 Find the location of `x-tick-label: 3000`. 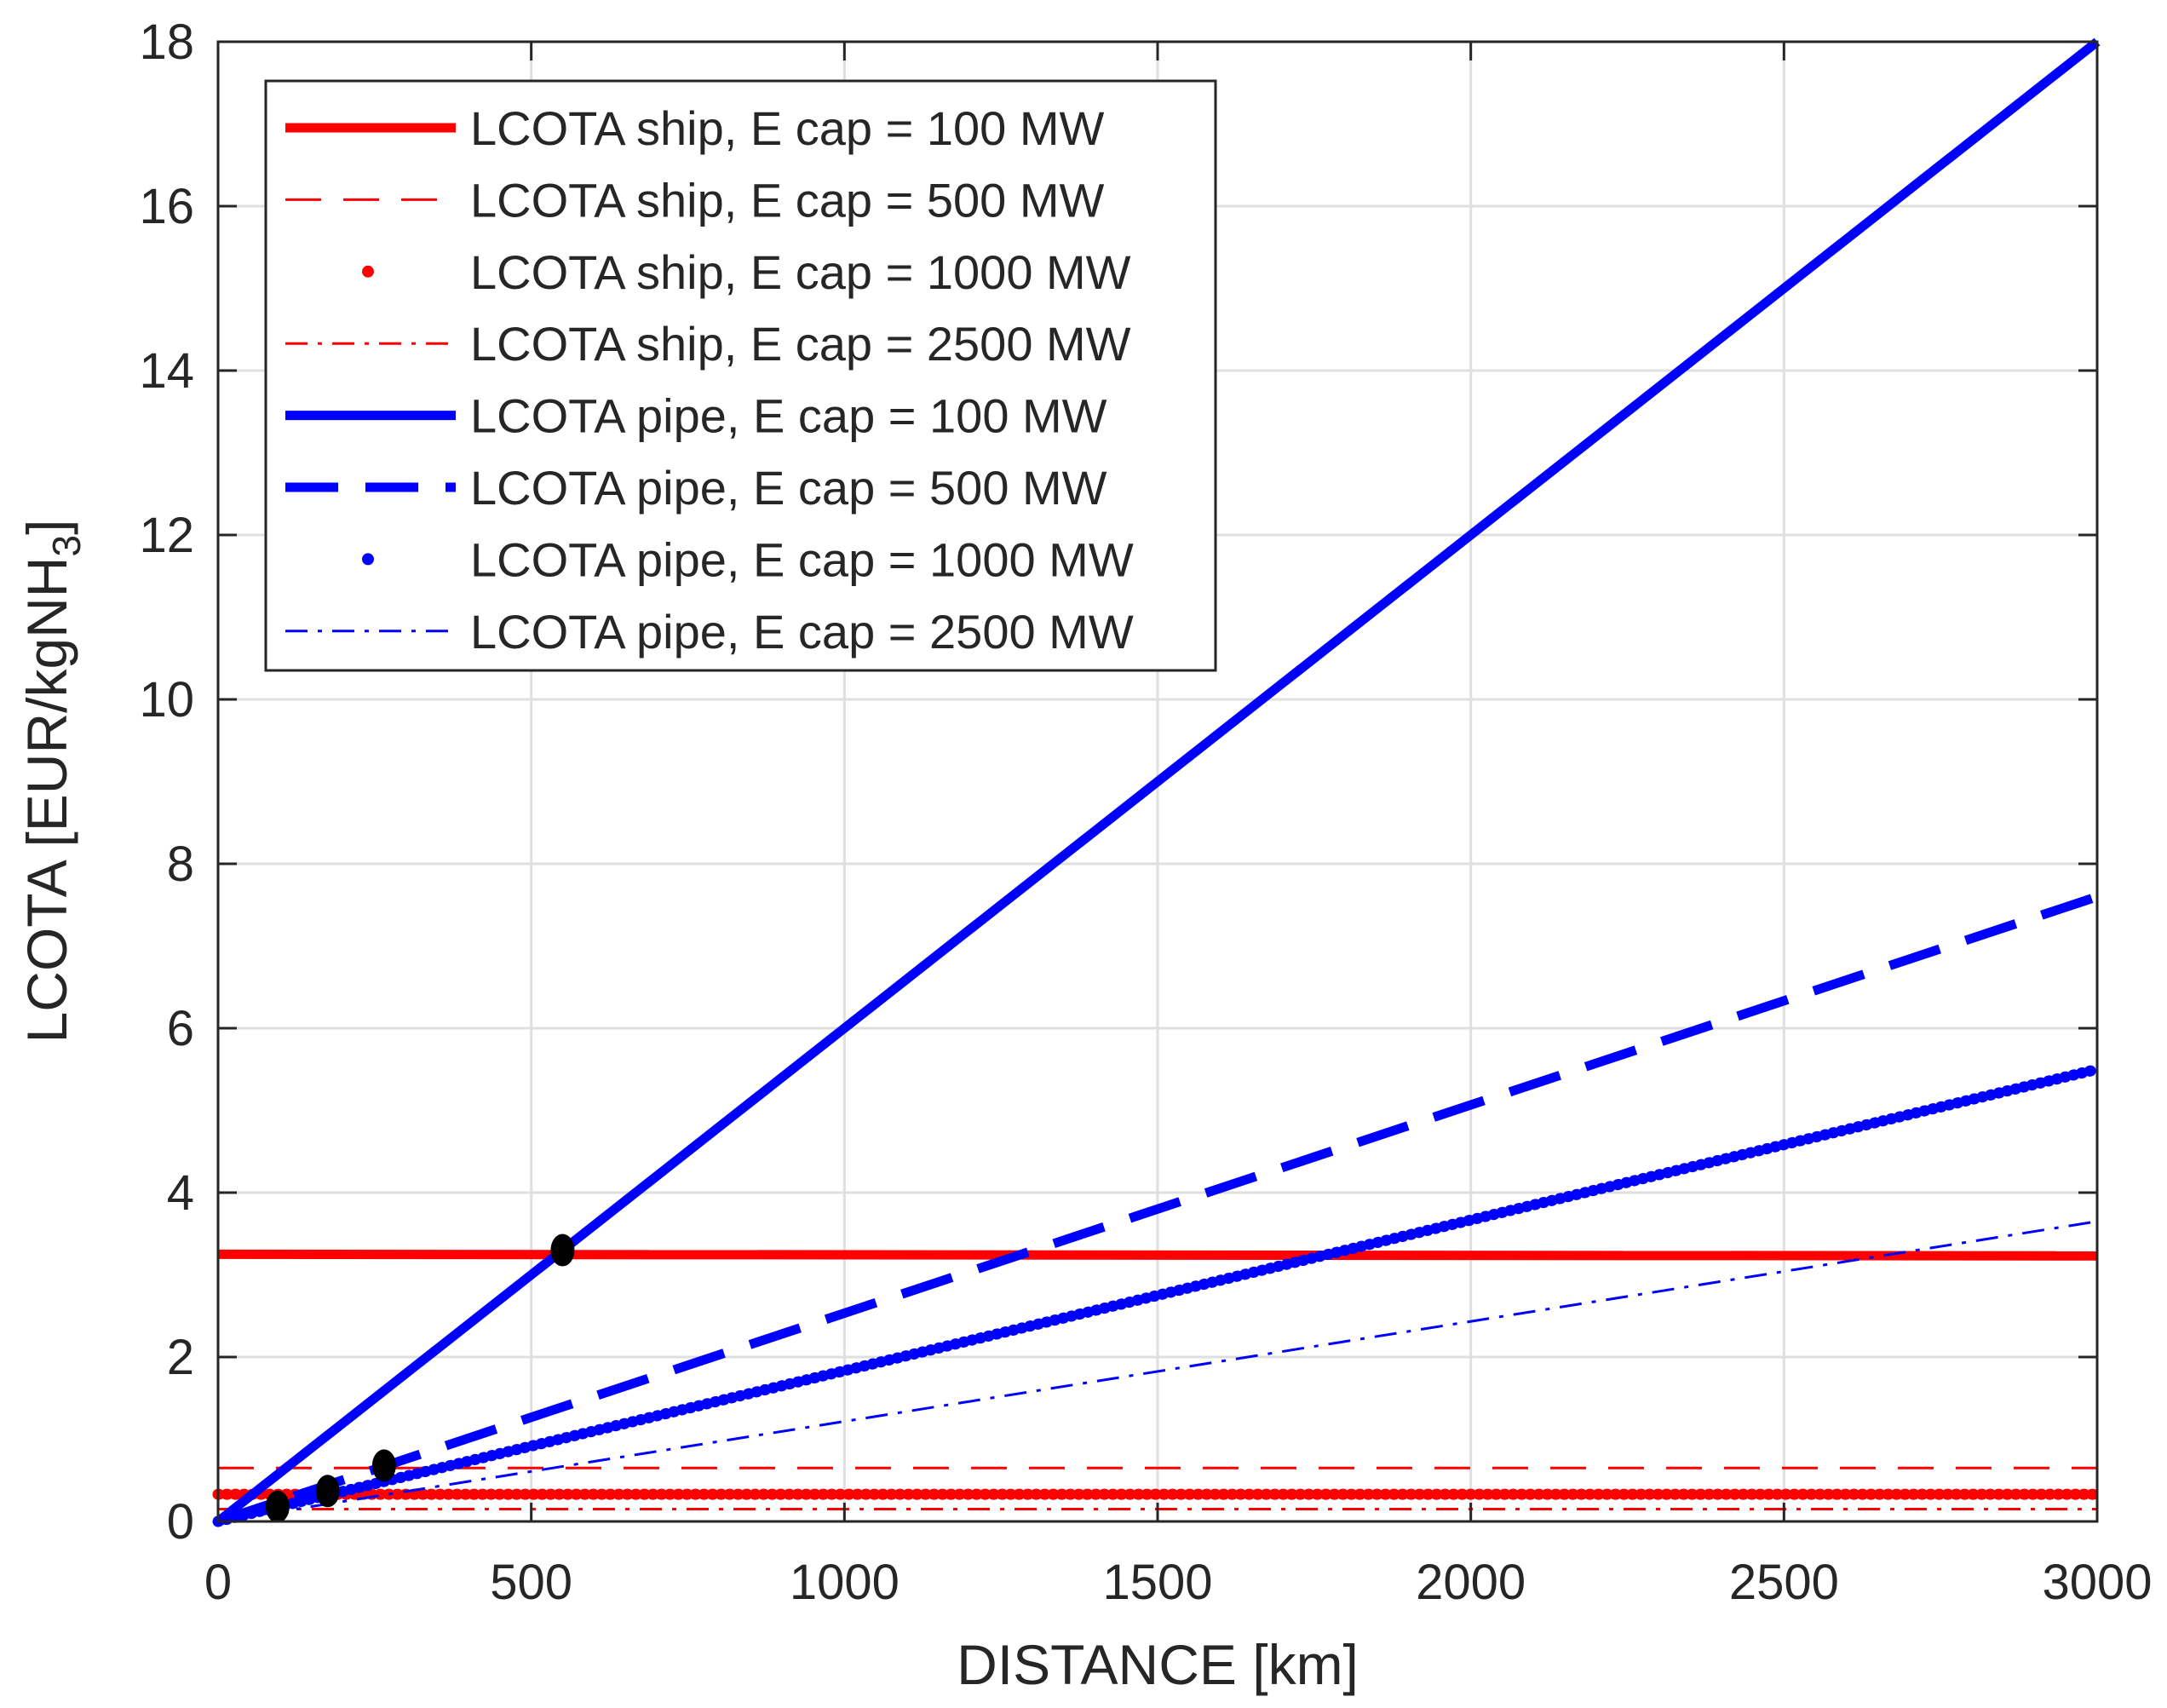

x-tick-label: 3000 is located at coordinates (2097, 1582).